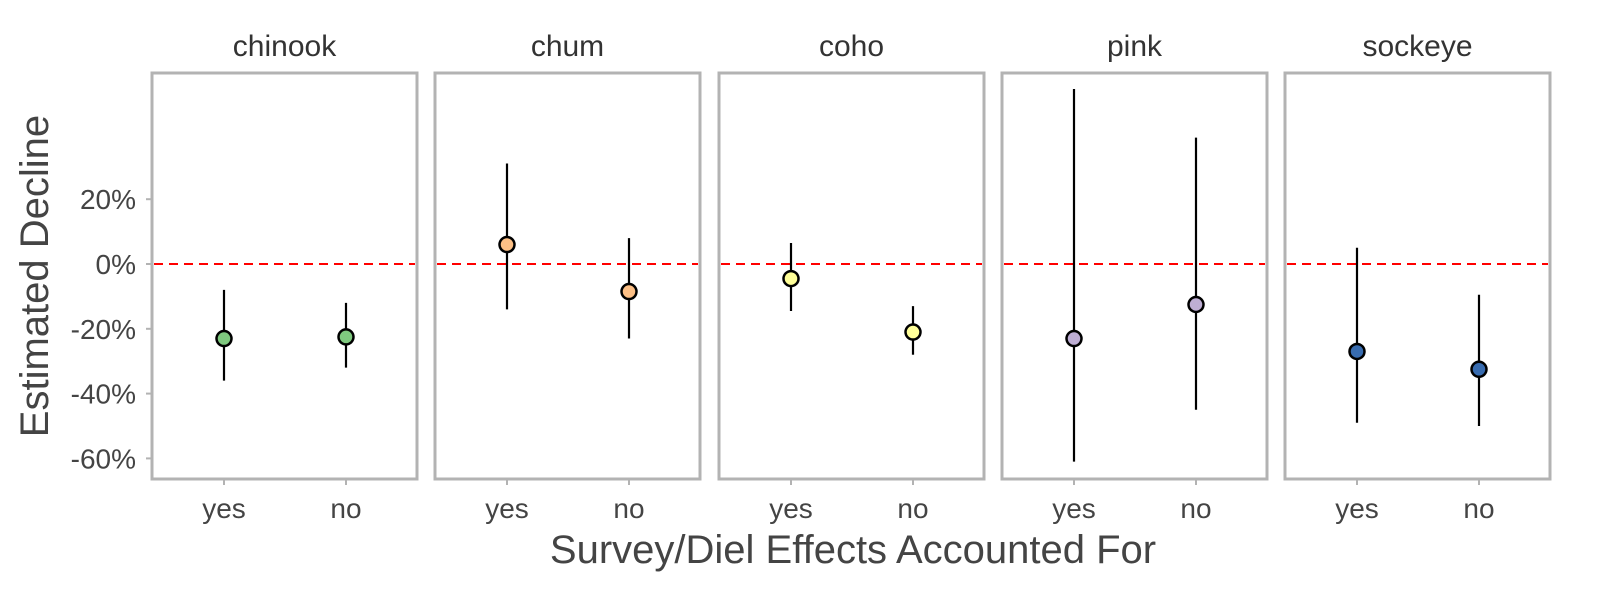 Image resolution: width=1600 pixels, height=600 pixels. Describe the element at coordinates (1074, 338) in the screenshot. I see `point-pink-yes` at that location.